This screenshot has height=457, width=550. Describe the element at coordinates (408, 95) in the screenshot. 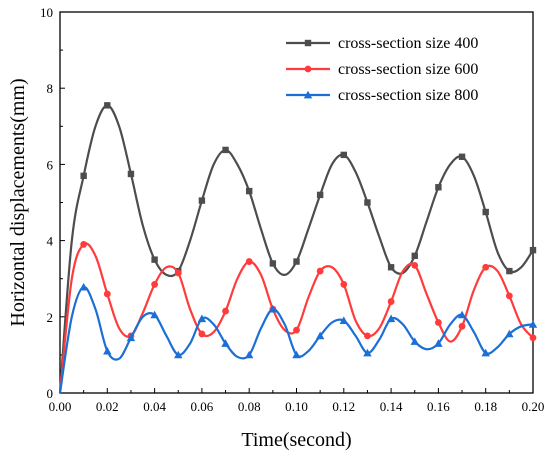

I see `legend-label: cross-section size 800` at that location.